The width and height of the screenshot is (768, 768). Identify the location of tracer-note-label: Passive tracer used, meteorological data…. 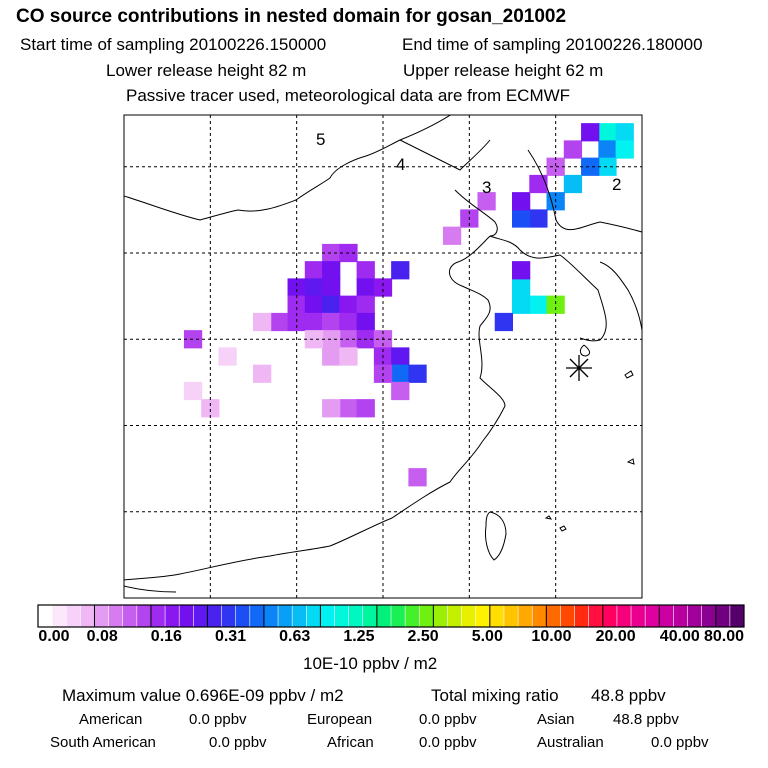
(348, 95).